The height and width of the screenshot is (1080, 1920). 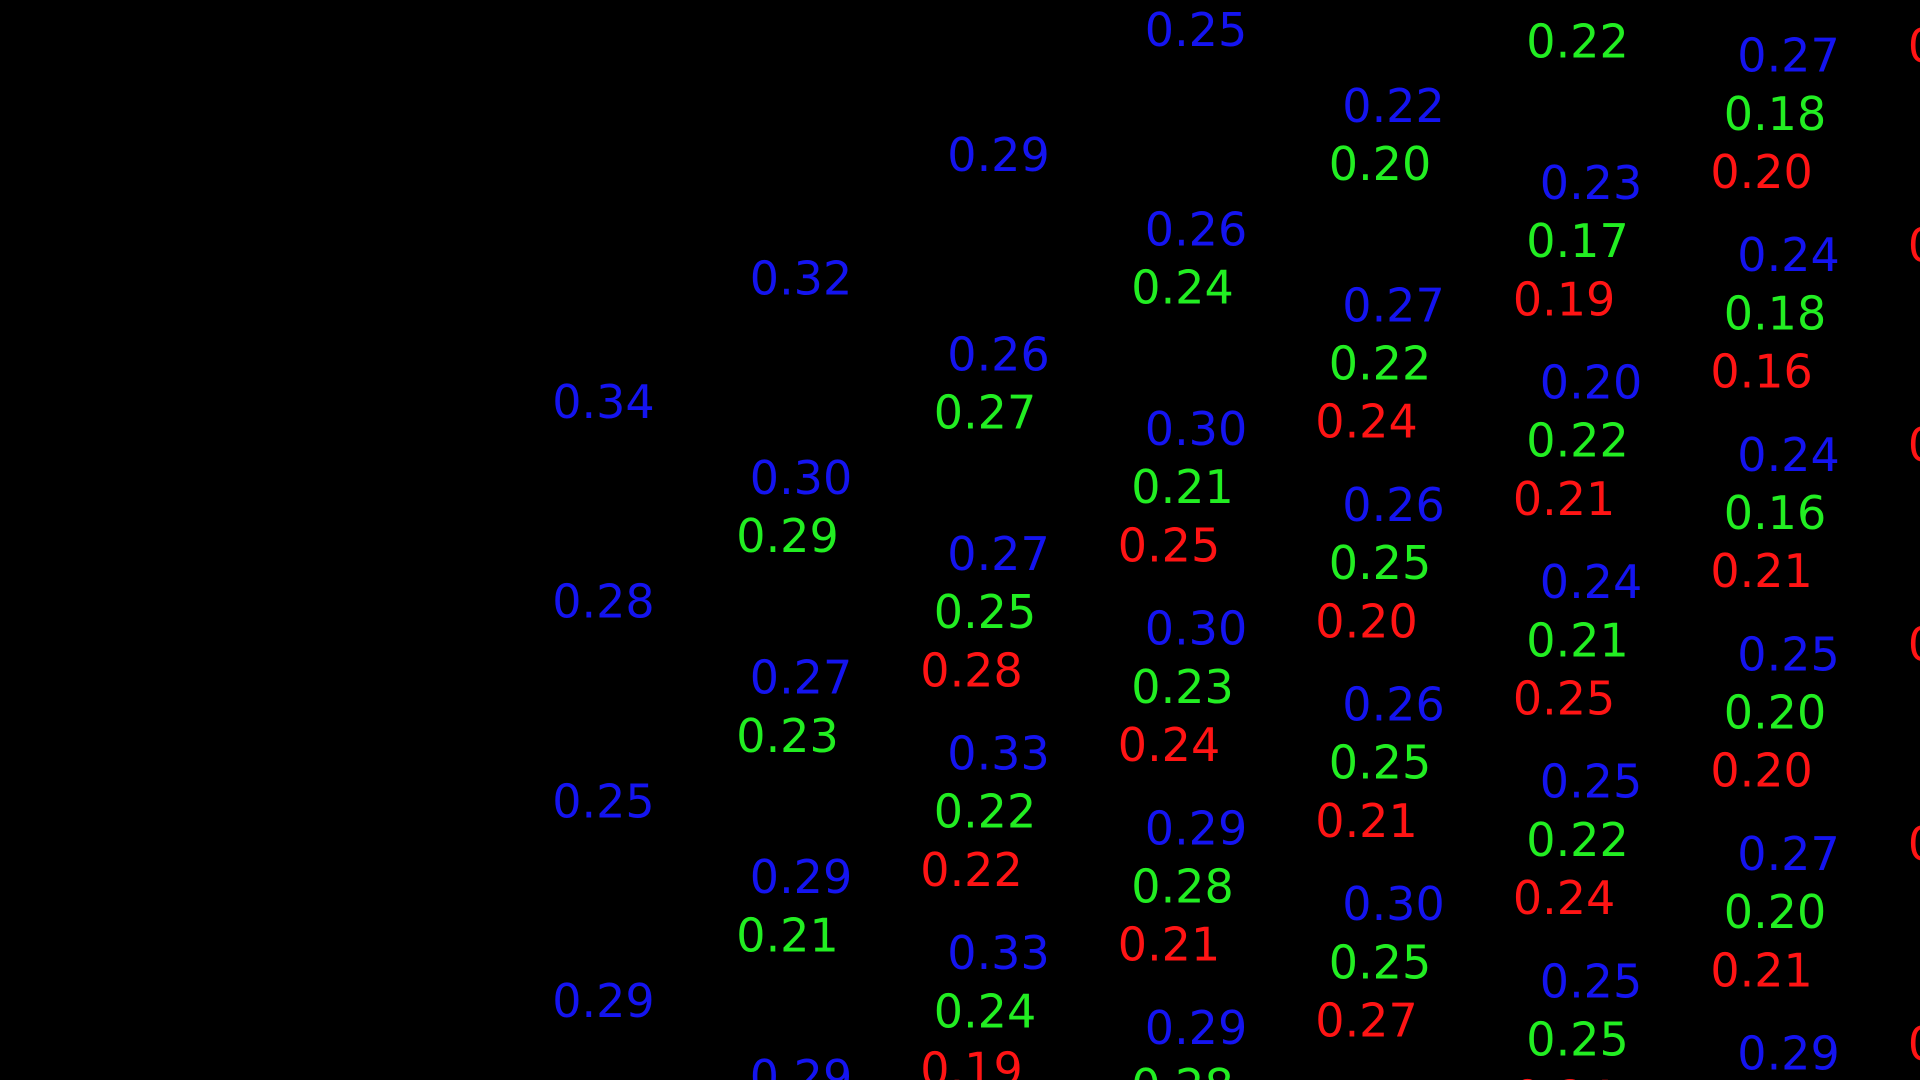 I want to click on green-value: 0.16, so click(x=1775, y=513).